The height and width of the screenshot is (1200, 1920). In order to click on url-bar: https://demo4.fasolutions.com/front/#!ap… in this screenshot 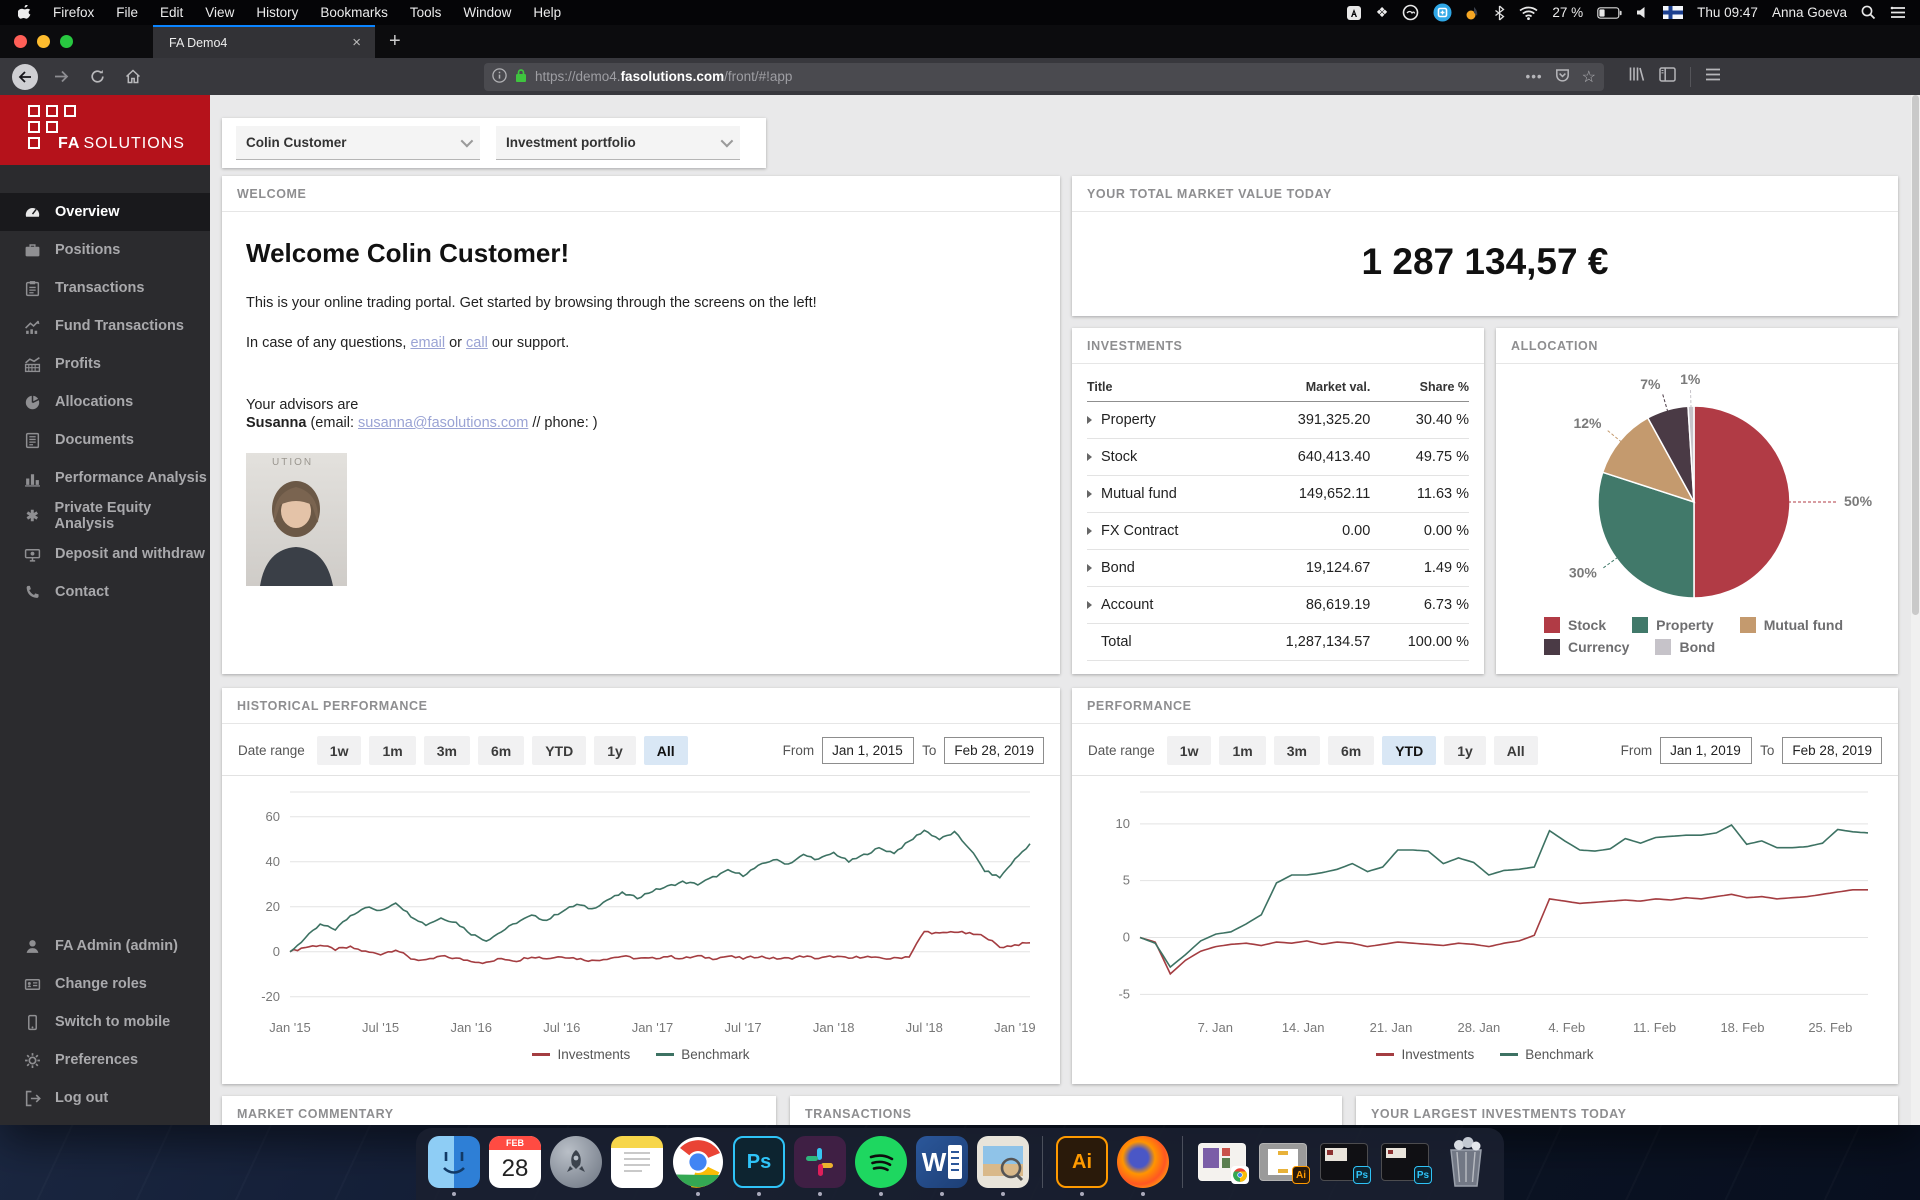, I will do `click(1044, 76)`.